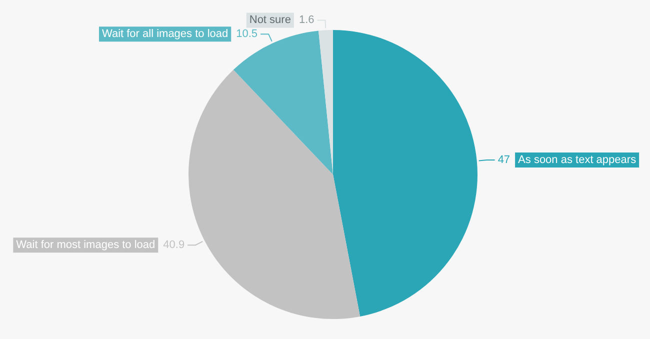 This screenshot has width=650, height=339. What do you see at coordinates (270, 20) in the screenshot?
I see `slice-label: Not sure` at bounding box center [270, 20].